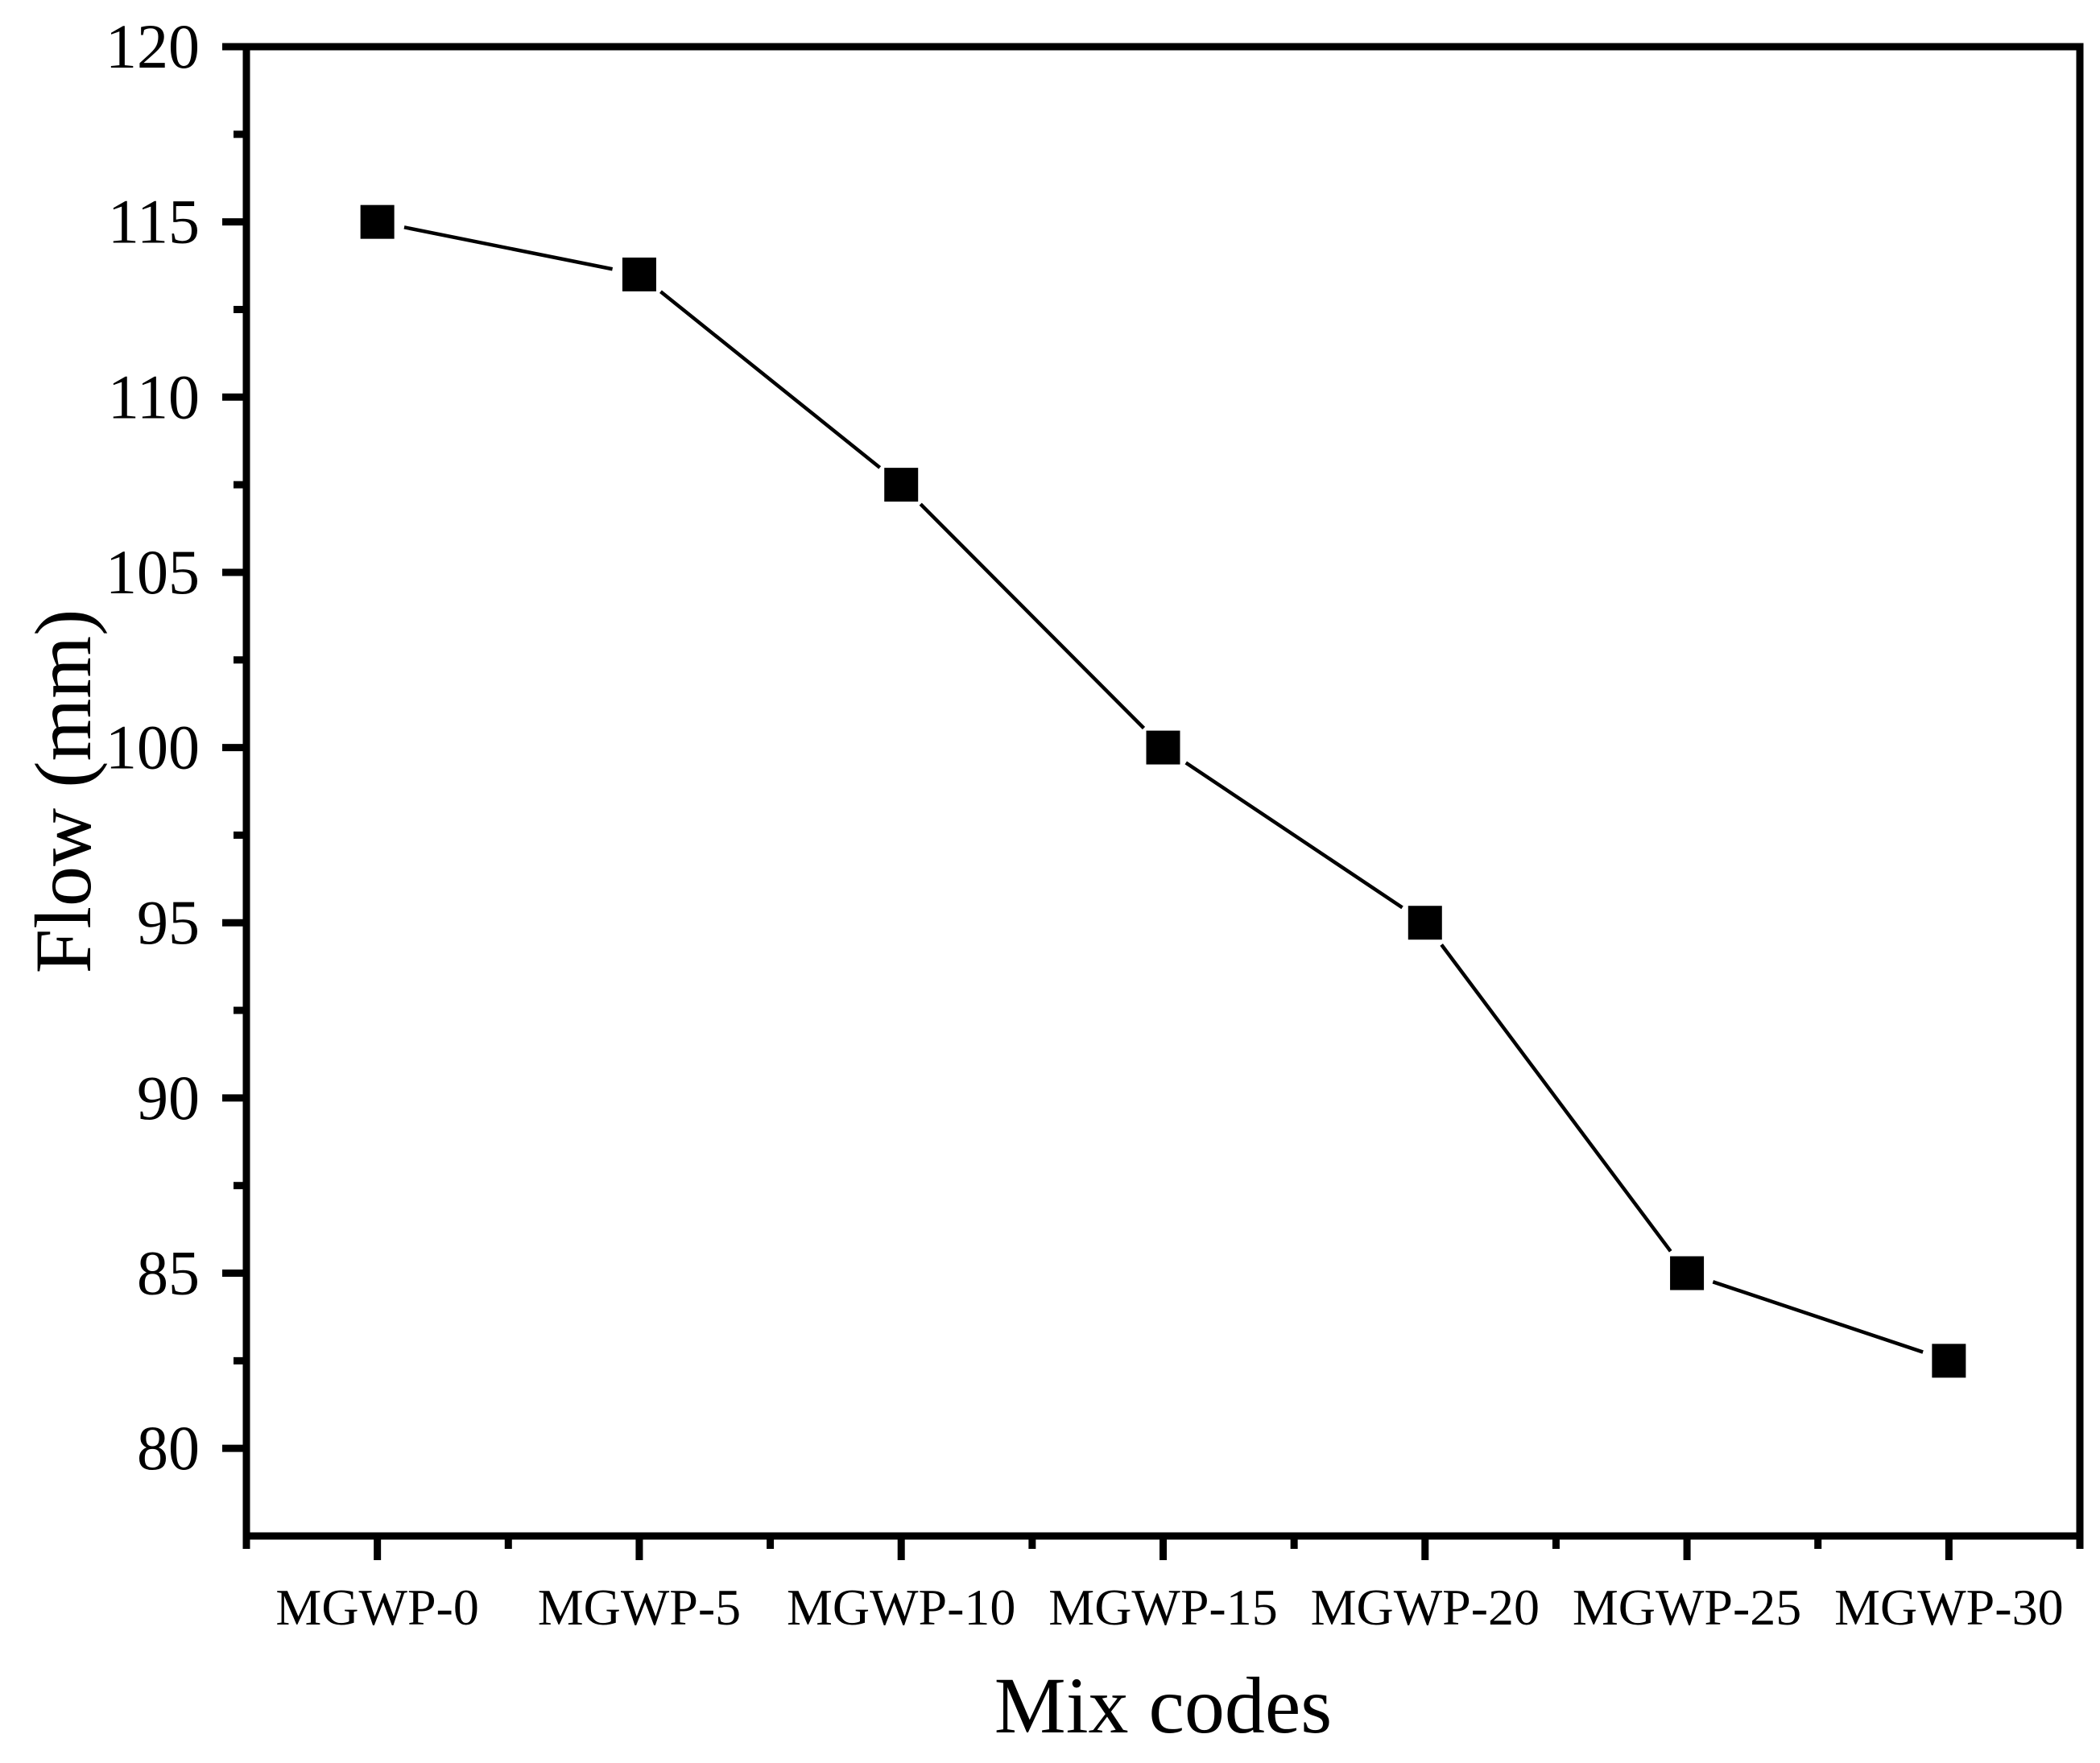 The height and width of the screenshot is (1763, 2100). Describe the element at coordinates (152, 572) in the screenshot. I see `y-tick-label: 105` at that location.